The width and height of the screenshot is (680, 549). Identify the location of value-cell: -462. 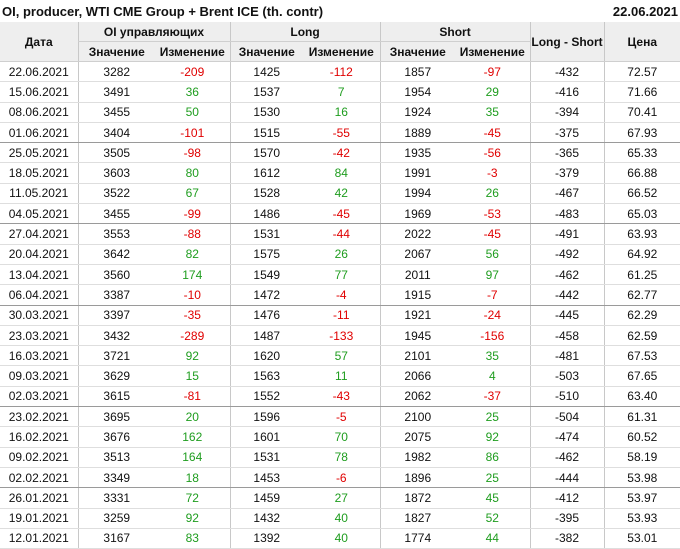
(567, 275).